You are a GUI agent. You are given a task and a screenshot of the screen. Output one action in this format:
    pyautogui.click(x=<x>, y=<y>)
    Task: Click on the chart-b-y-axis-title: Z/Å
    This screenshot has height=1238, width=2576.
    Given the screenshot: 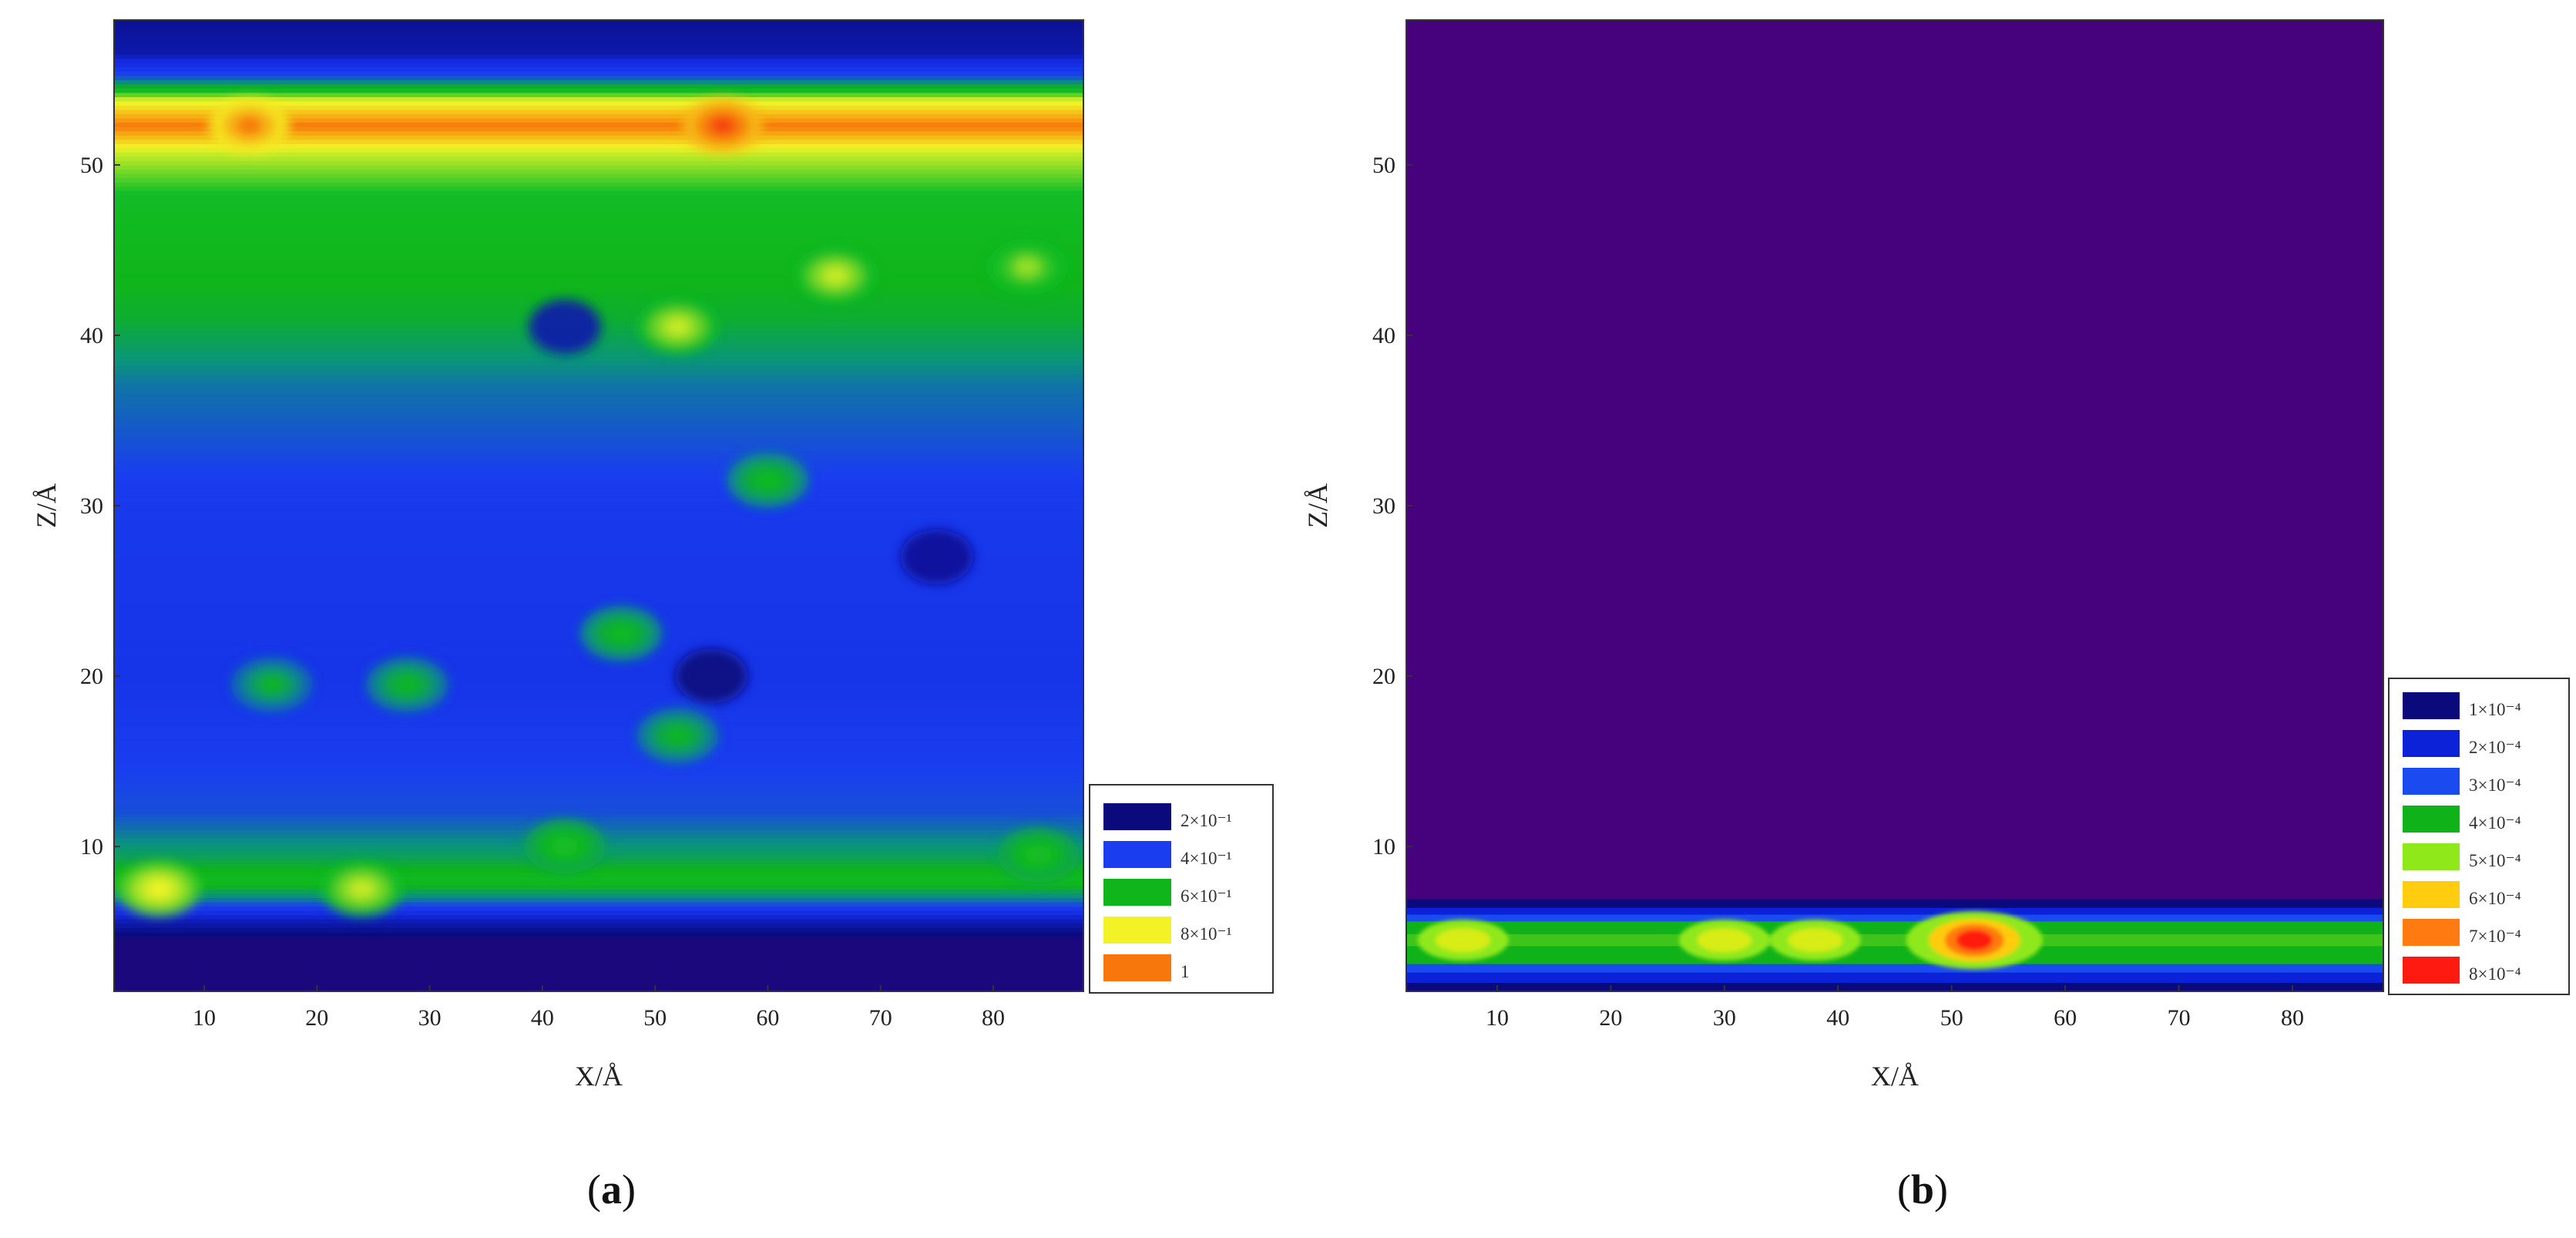 What is the action you would take?
    pyautogui.click(x=1317, y=505)
    